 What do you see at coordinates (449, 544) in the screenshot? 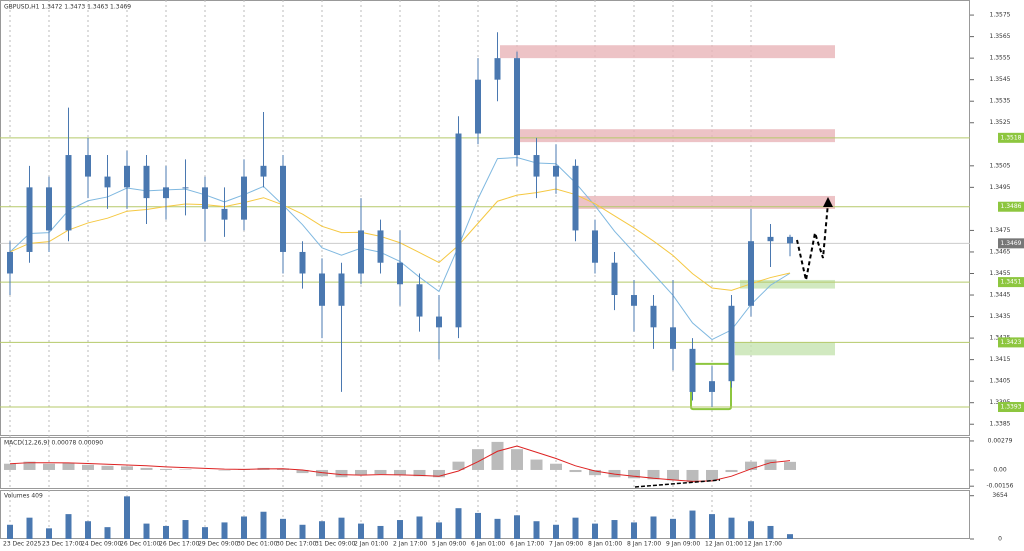
I see `x-tick-label: 5 Jan 09:00` at bounding box center [449, 544].